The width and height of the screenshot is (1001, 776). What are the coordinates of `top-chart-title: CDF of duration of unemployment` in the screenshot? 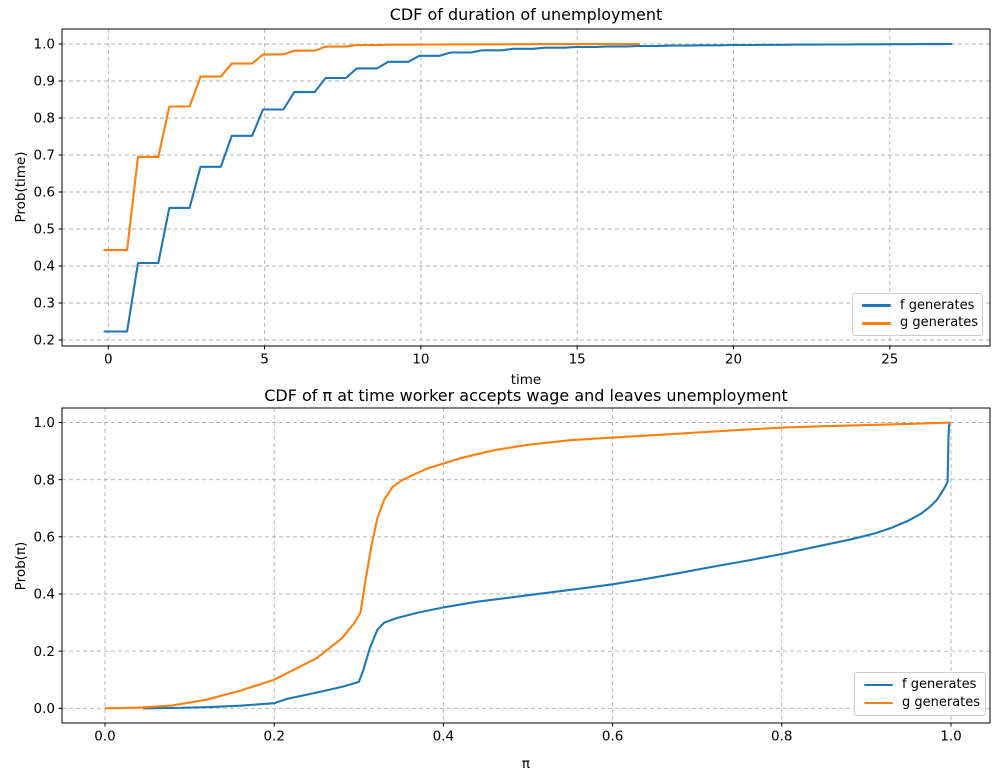 It's located at (526, 14).